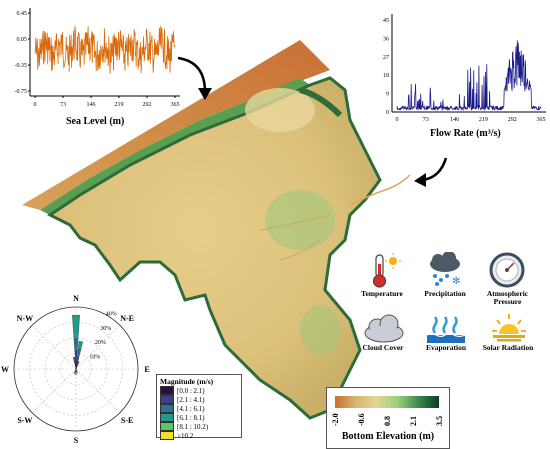 Image resolution: width=550 pixels, height=449 pixels. What do you see at coordinates (509, 328) in the screenshot?
I see `sun-icon` at bounding box center [509, 328].